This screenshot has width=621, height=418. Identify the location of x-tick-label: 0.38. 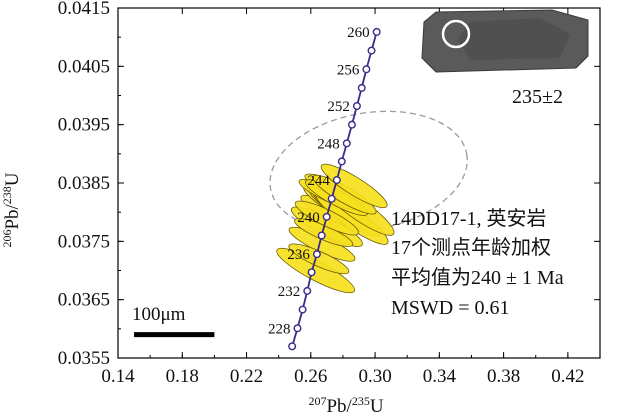
(503, 376).